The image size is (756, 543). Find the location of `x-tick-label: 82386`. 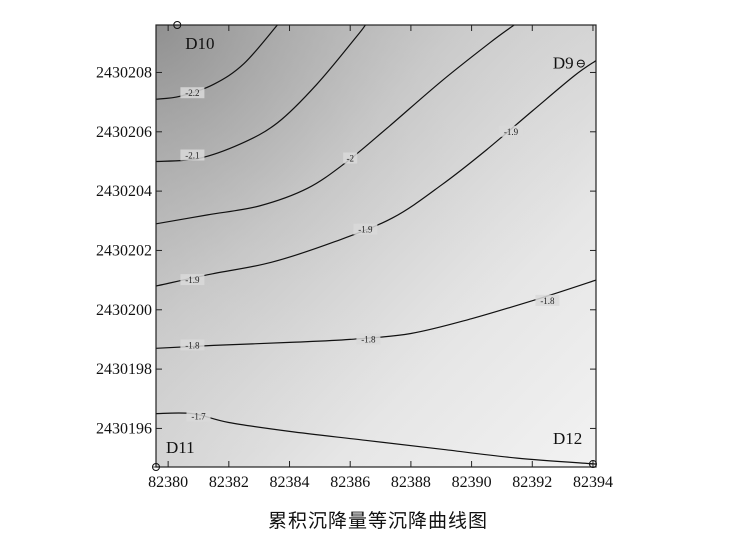

x-tick-label: 82386 is located at coordinates (350, 482).